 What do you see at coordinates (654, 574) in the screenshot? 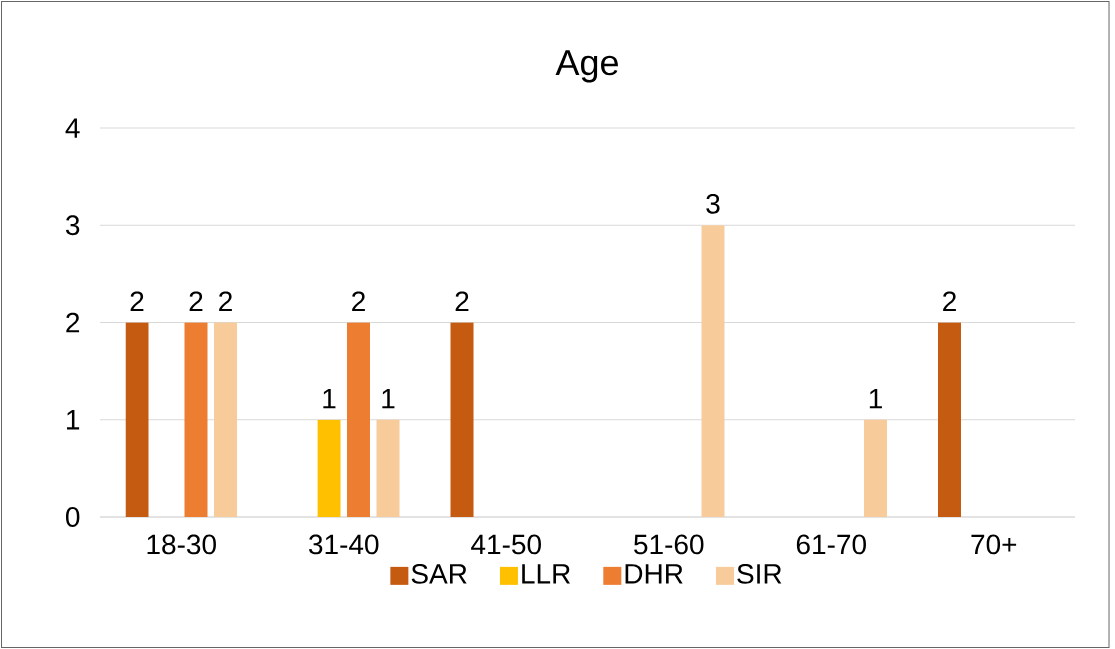
I see `legend-label: DHR` at bounding box center [654, 574].